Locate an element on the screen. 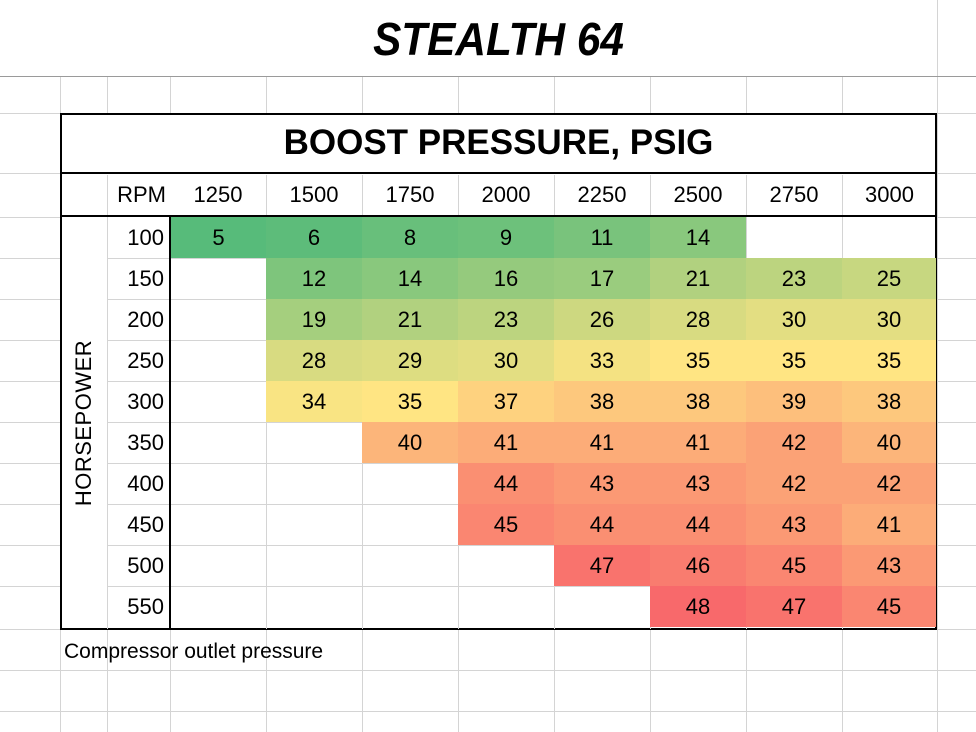 This screenshot has height=732, width=976. horsepower-value: 100 is located at coordinates (145, 237).